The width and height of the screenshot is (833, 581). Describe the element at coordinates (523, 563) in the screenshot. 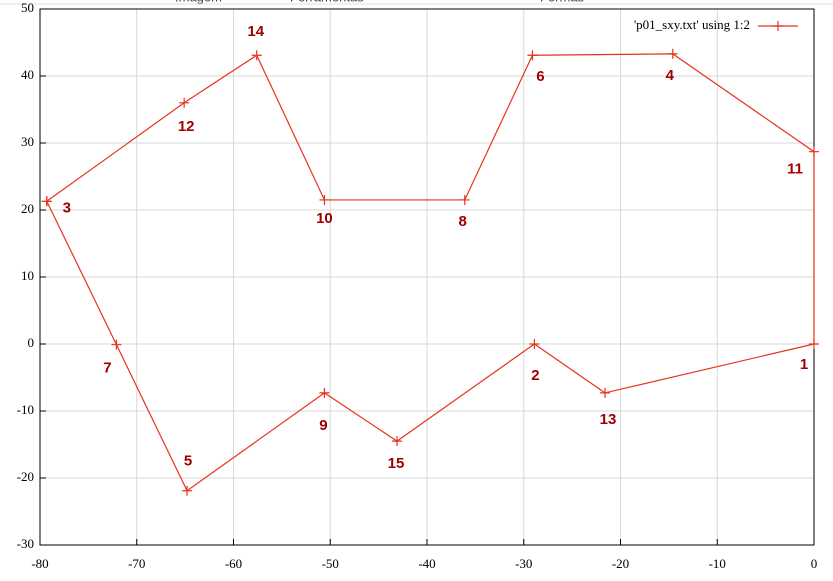

I see `x-tick-label: -30` at that location.